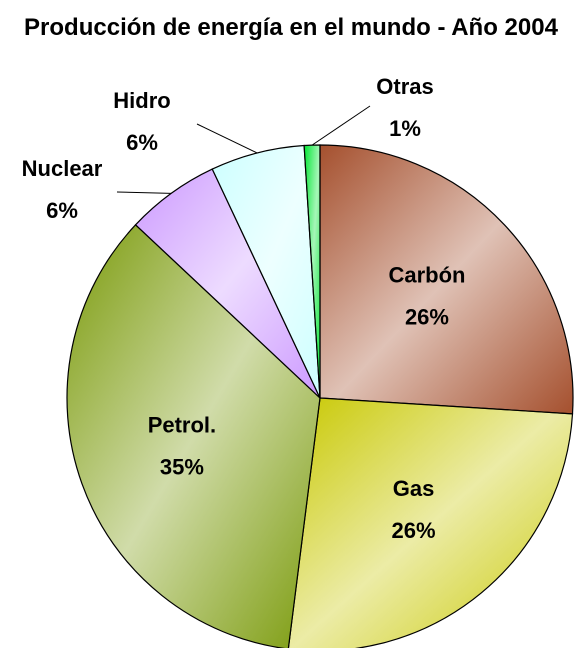 This screenshot has height=648, width=582. What do you see at coordinates (182, 467) in the screenshot?
I see `value-label: 35%` at bounding box center [182, 467].